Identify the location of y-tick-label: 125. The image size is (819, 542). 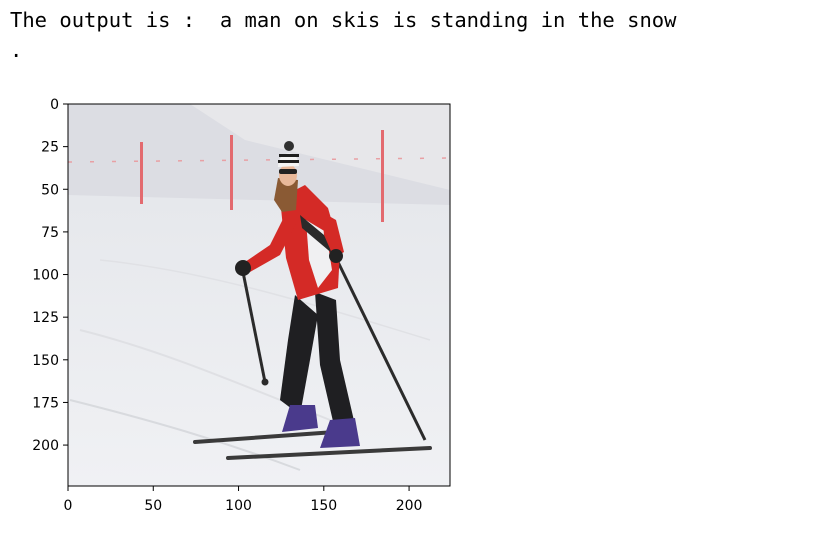
(45, 318).